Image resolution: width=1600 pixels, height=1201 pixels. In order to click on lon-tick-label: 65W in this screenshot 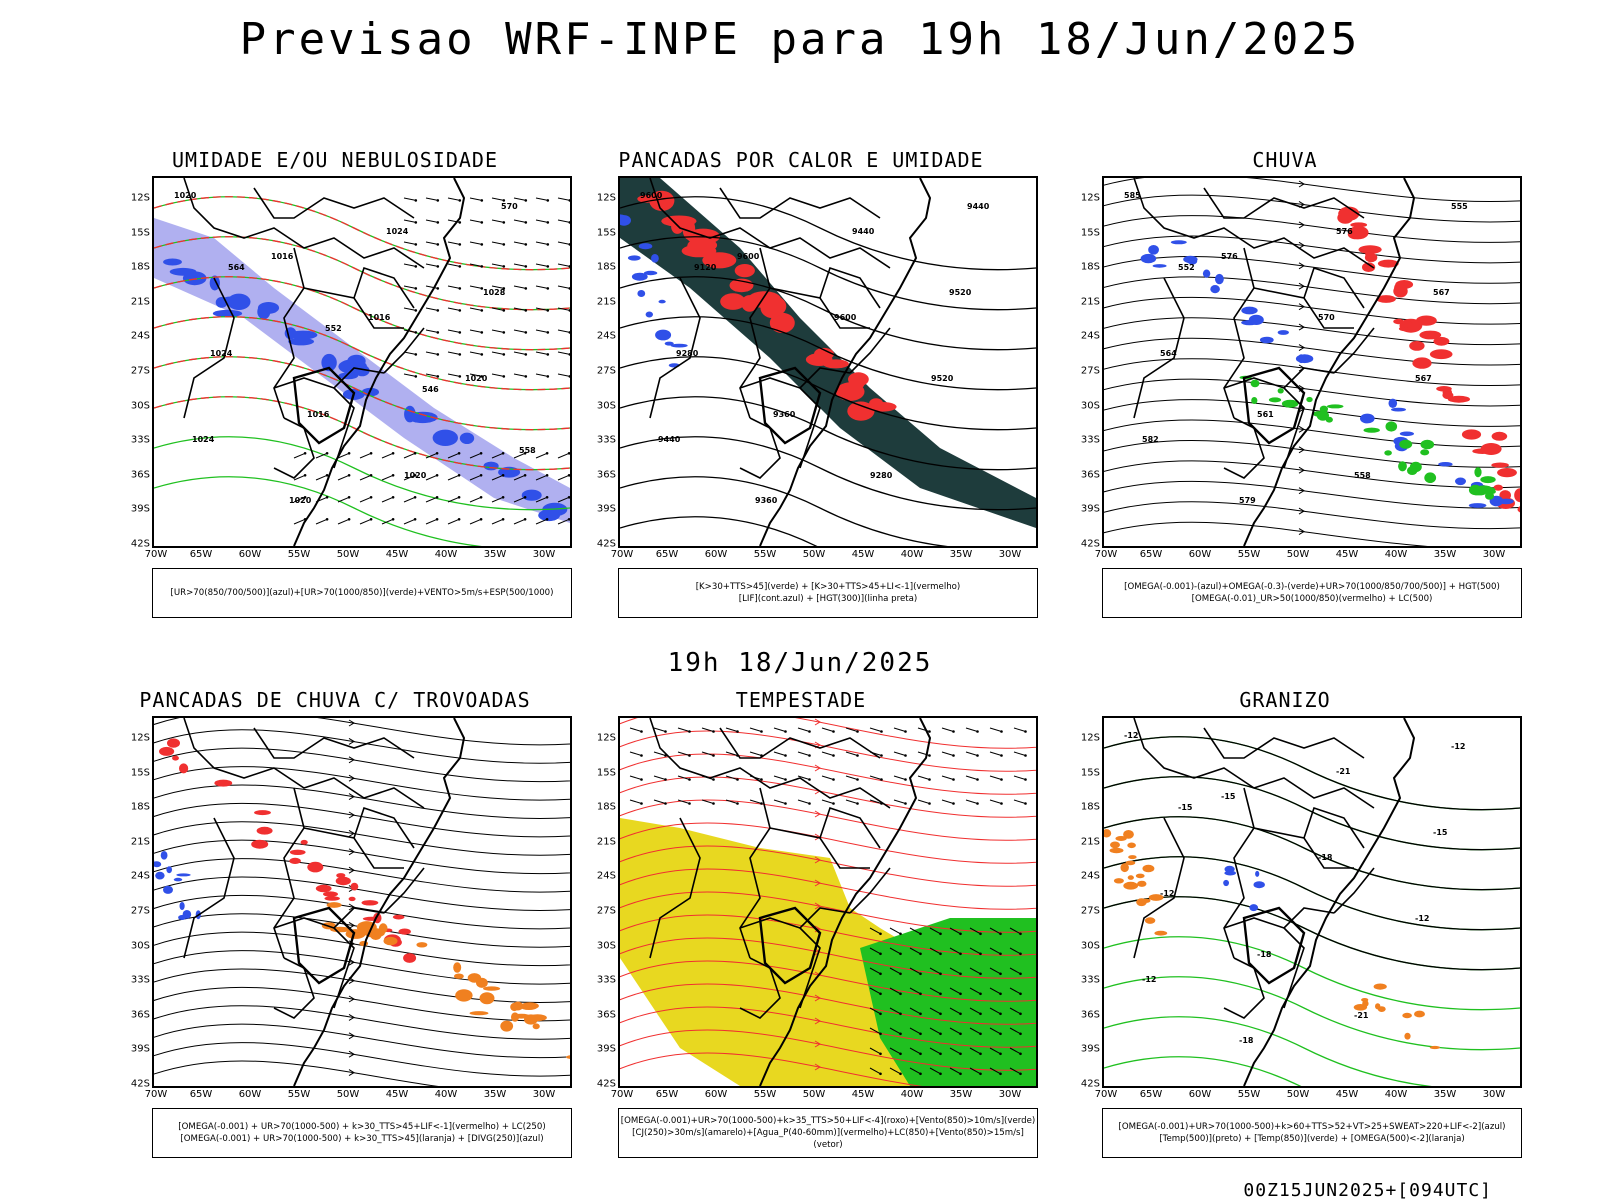, I will do `click(1151, 1094)`.